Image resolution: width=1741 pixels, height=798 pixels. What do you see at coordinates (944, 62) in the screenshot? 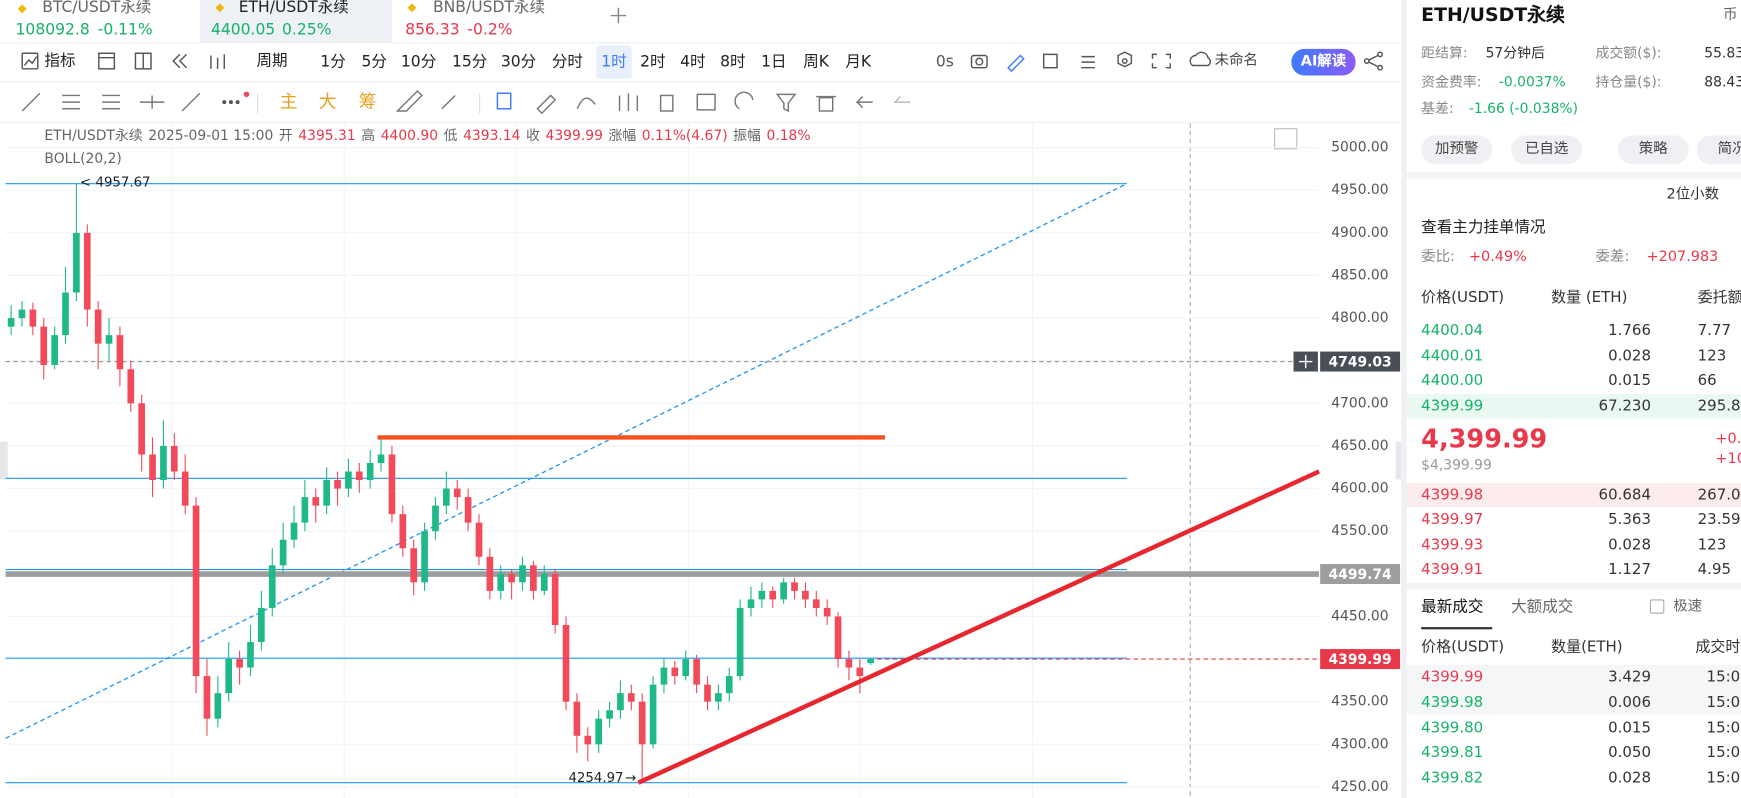
I see `refresh: 0s` at bounding box center [944, 62].